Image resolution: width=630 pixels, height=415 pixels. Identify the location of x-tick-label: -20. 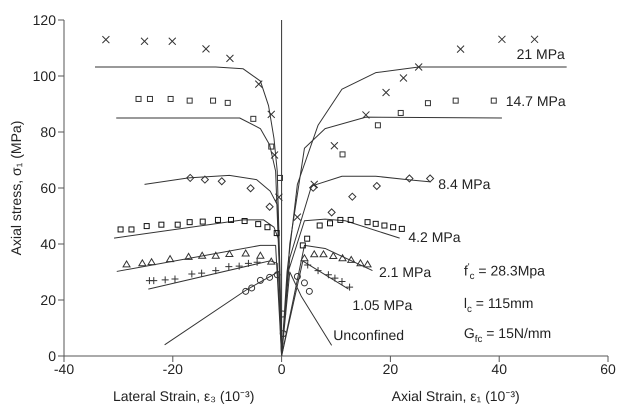
(173, 368).